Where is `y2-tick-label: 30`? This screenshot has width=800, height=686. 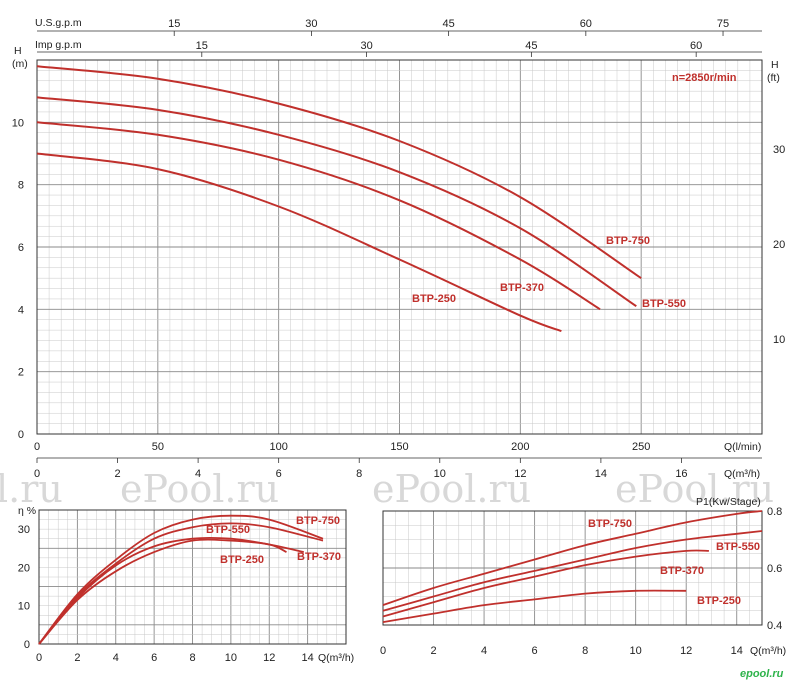 y2-tick-label: 30 is located at coordinates (779, 150).